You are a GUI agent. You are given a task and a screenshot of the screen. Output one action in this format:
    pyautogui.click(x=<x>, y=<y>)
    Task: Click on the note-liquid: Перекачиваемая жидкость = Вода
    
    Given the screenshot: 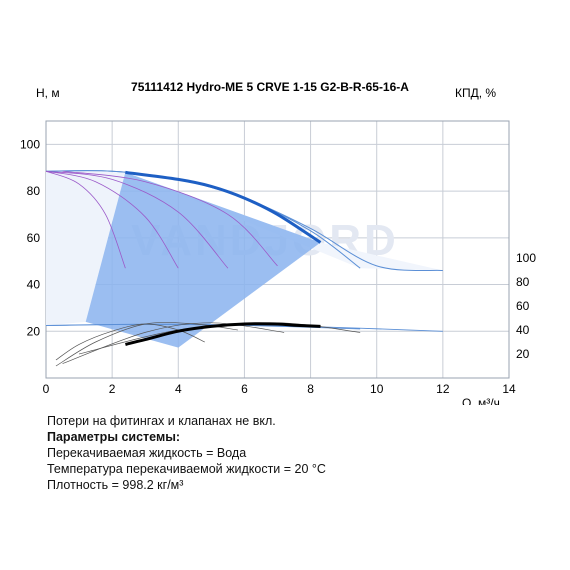 What is the action you would take?
    pyautogui.click(x=147, y=453)
    